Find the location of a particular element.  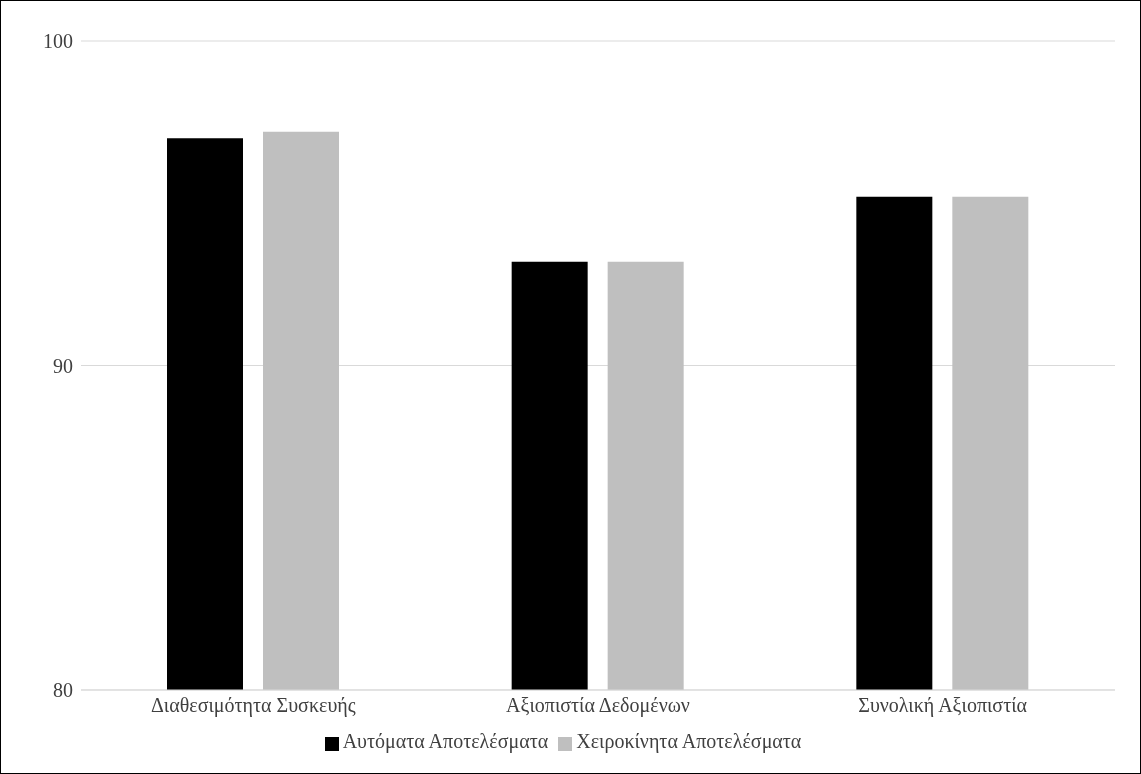

x-tick-label: Συνολική Αξιοπιστία is located at coordinates (943, 706).